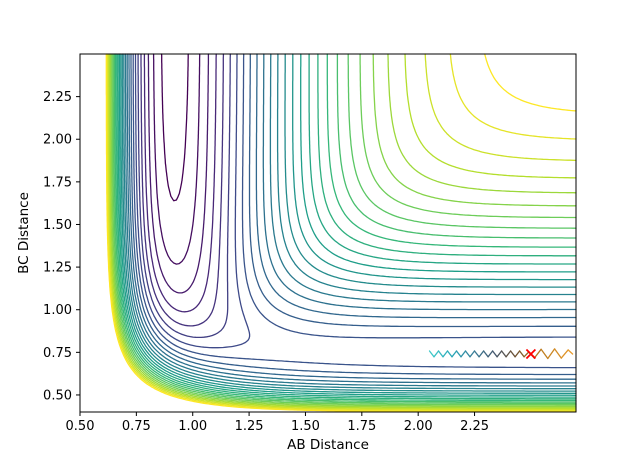 The height and width of the screenshot is (463, 640). What do you see at coordinates (57, 225) in the screenshot?
I see `y-tick-label: 1.50` at bounding box center [57, 225].